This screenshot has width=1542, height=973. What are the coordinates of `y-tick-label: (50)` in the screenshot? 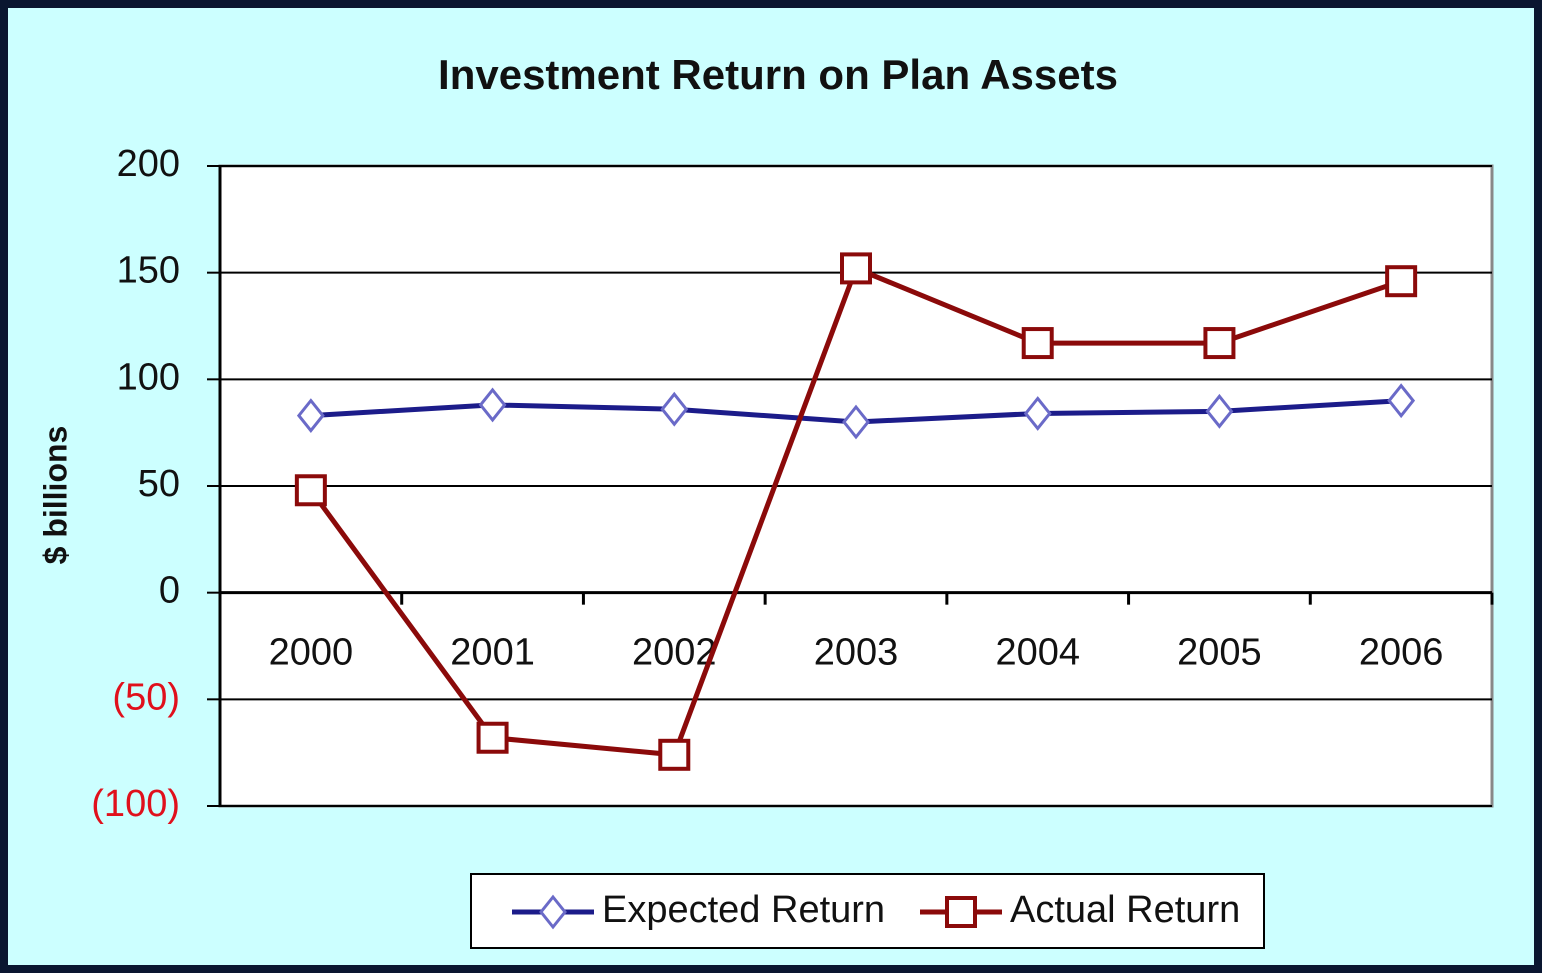 It's located at (146, 697).